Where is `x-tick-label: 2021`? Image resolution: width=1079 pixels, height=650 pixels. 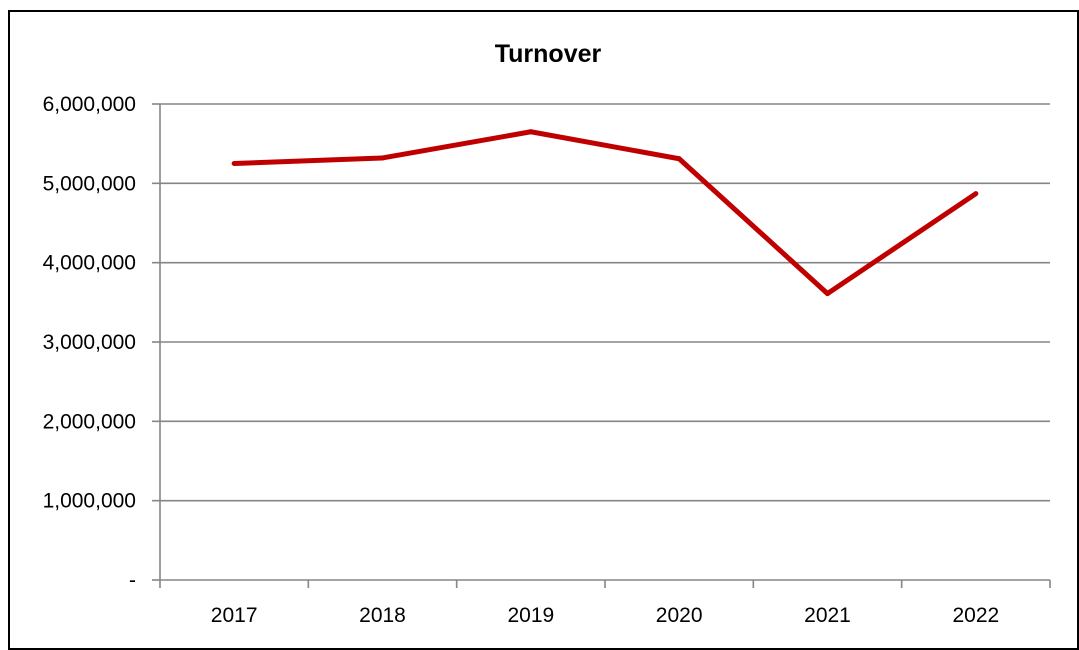
x-tick-label: 2021 is located at coordinates (827, 615).